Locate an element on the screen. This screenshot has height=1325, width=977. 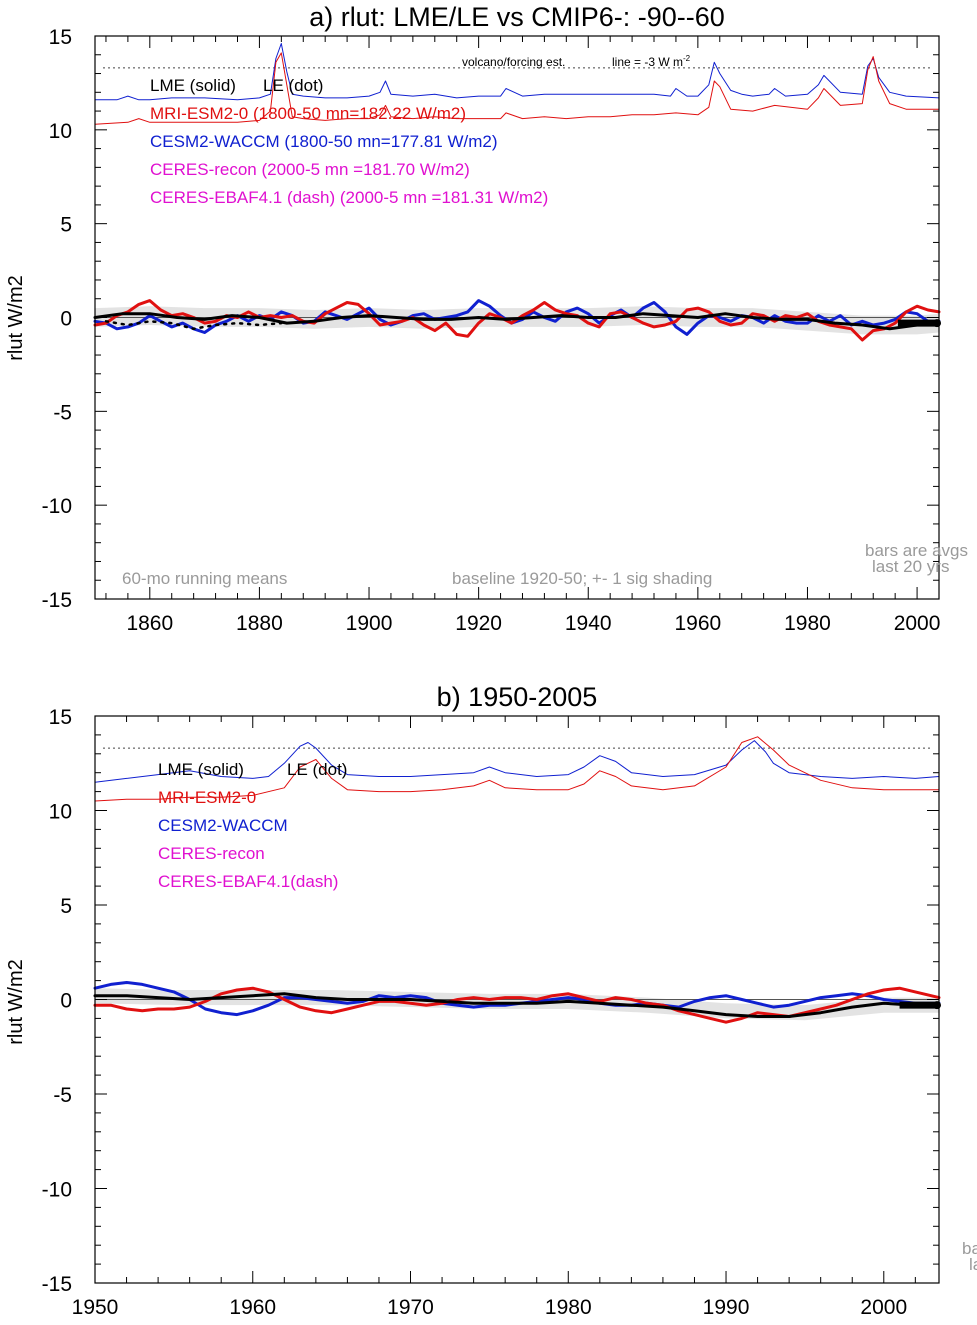
legend-a-cesm: CESM2-WACCM (1800-50 mn=177.81 W/m2) is located at coordinates (324, 141).